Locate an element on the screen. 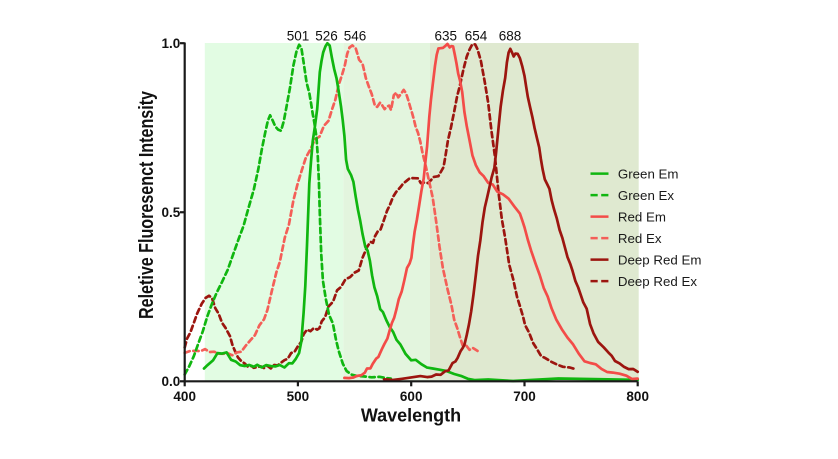  svg-text: 500 is located at coordinates (298, 396).